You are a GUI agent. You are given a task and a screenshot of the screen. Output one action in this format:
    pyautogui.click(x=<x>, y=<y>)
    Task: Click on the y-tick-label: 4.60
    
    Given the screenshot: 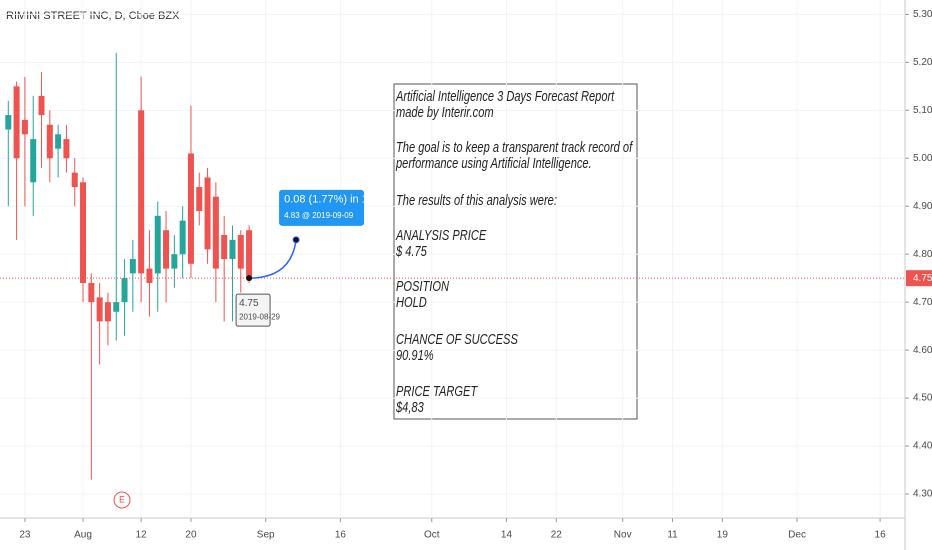 What is the action you would take?
    pyautogui.click(x=922, y=350)
    